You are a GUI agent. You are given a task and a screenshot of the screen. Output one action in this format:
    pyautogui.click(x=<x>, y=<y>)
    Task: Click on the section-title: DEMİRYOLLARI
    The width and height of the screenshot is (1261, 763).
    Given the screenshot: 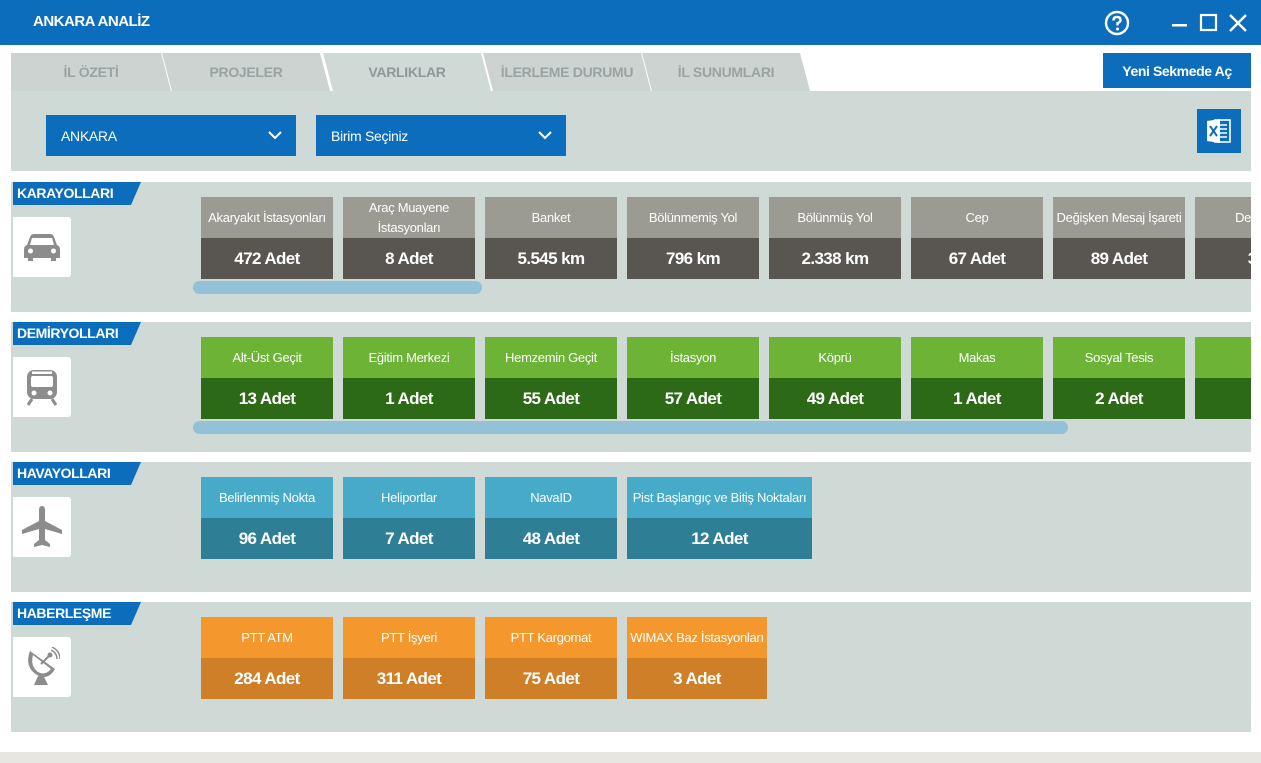 What is the action you would take?
    pyautogui.click(x=68, y=333)
    